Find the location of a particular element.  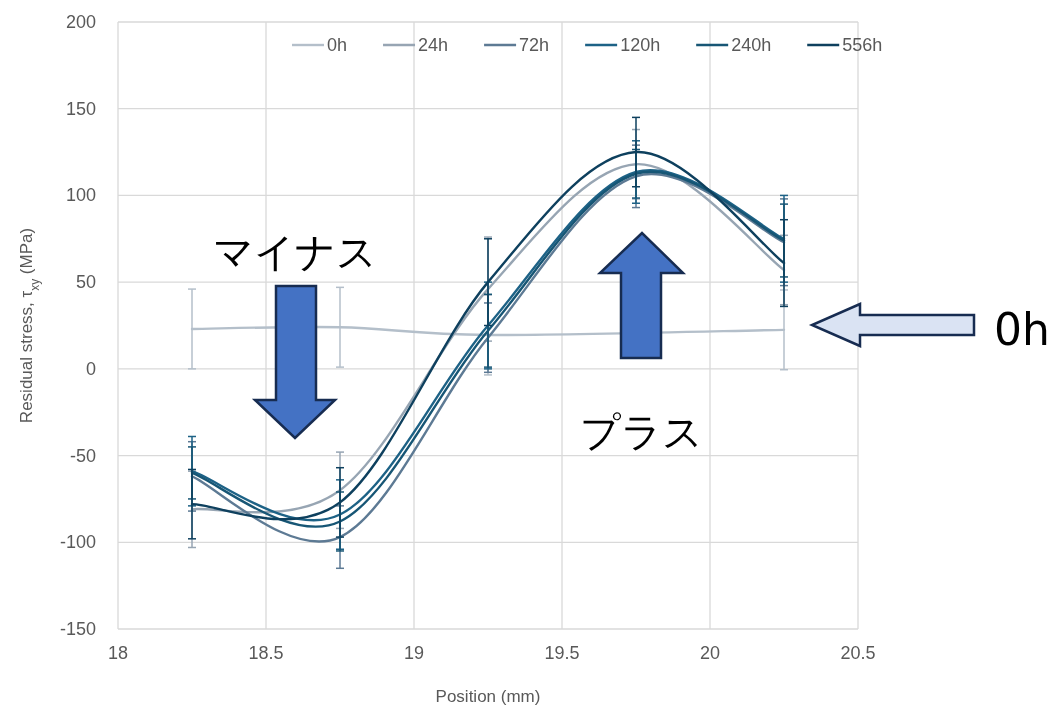

y-tick-label: -100 is located at coordinates (77, 542).